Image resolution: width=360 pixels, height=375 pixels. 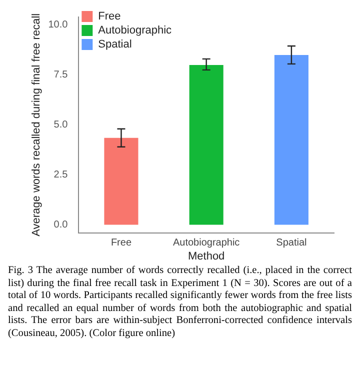 I want to click on y-axis-title: Average words recalled during final free recall, so click(x=36, y=124).